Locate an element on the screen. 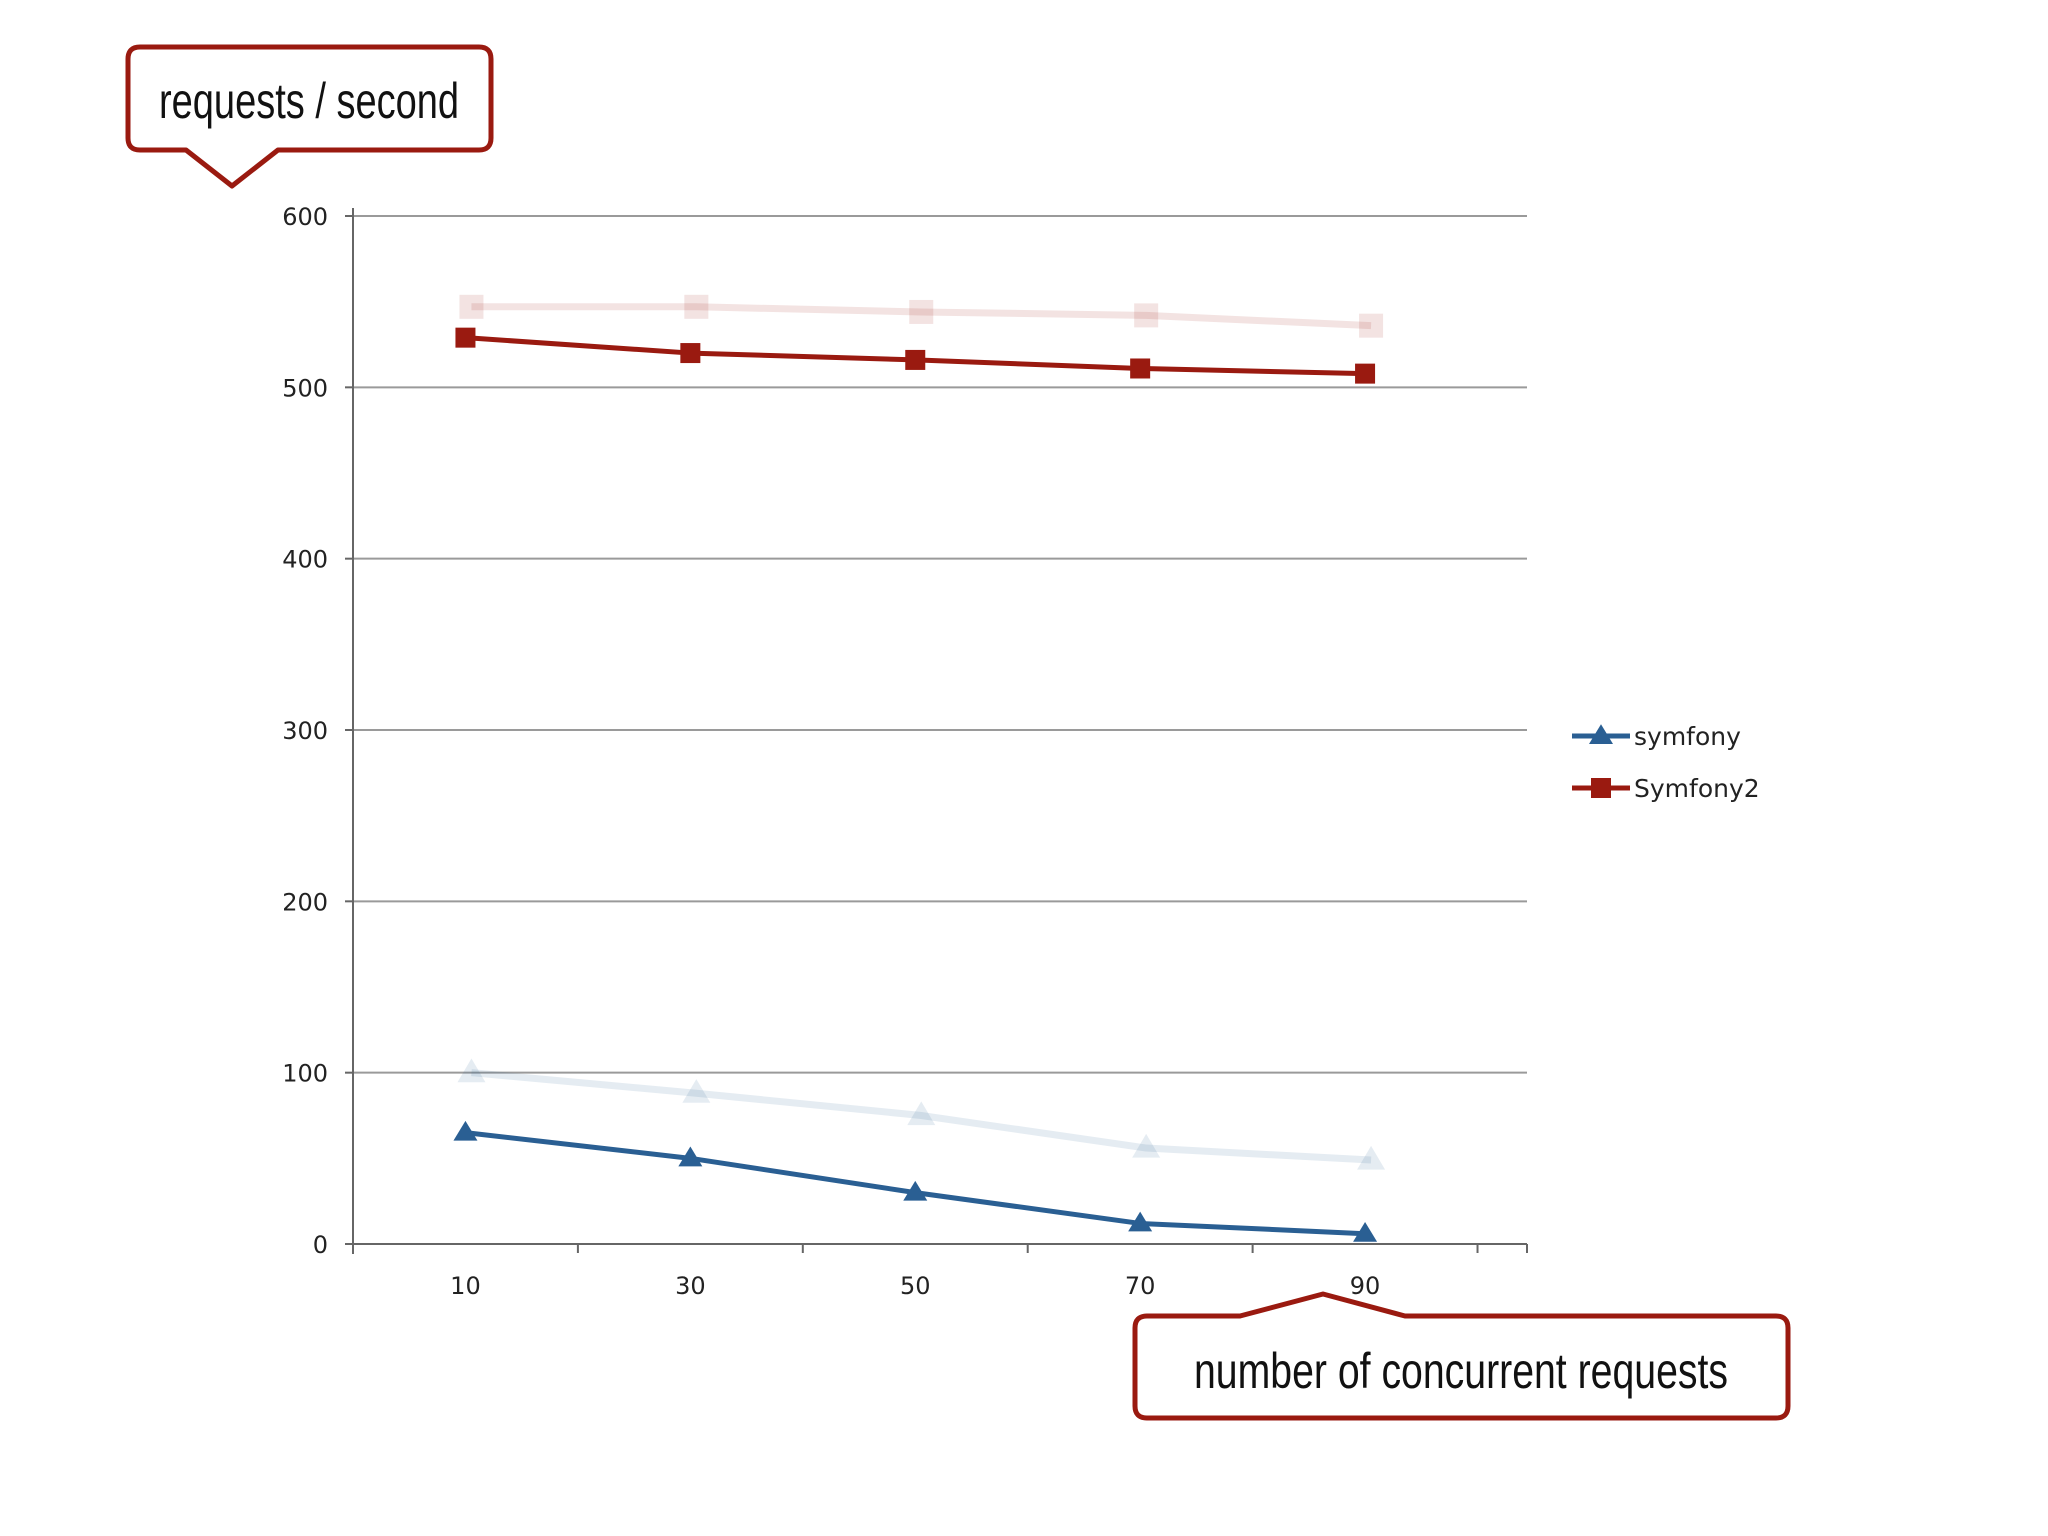 This screenshot has height=1536, width=2048. y-tick-label: 500 is located at coordinates (305, 388).